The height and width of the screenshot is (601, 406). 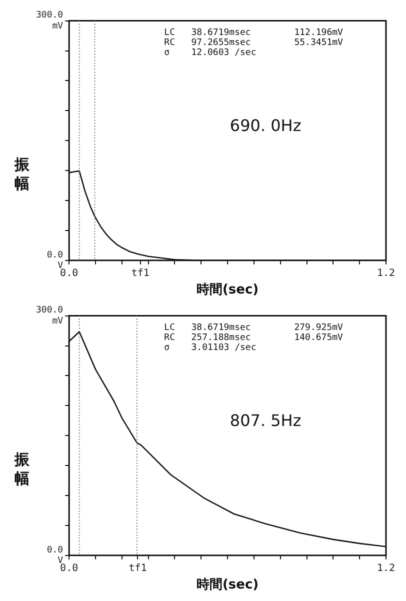 I want to click on annotation: LC 38.6719msec 112.196mV, so click(x=254, y=33).